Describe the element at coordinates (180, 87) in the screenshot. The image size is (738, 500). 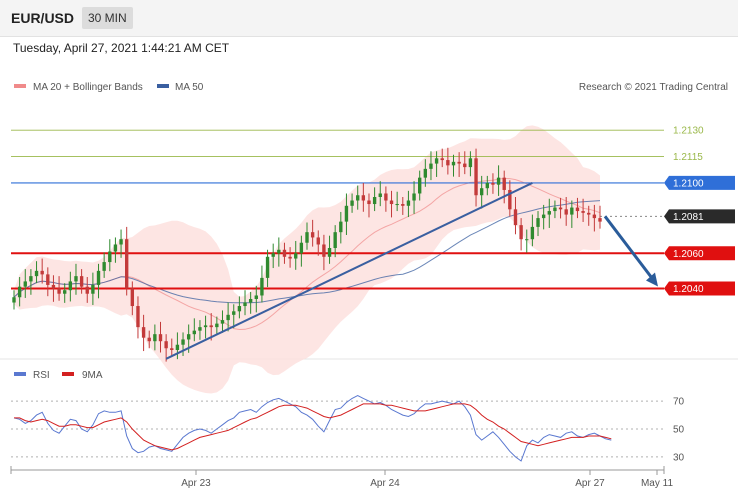
I see `legend-ma50: MA 50` at that location.